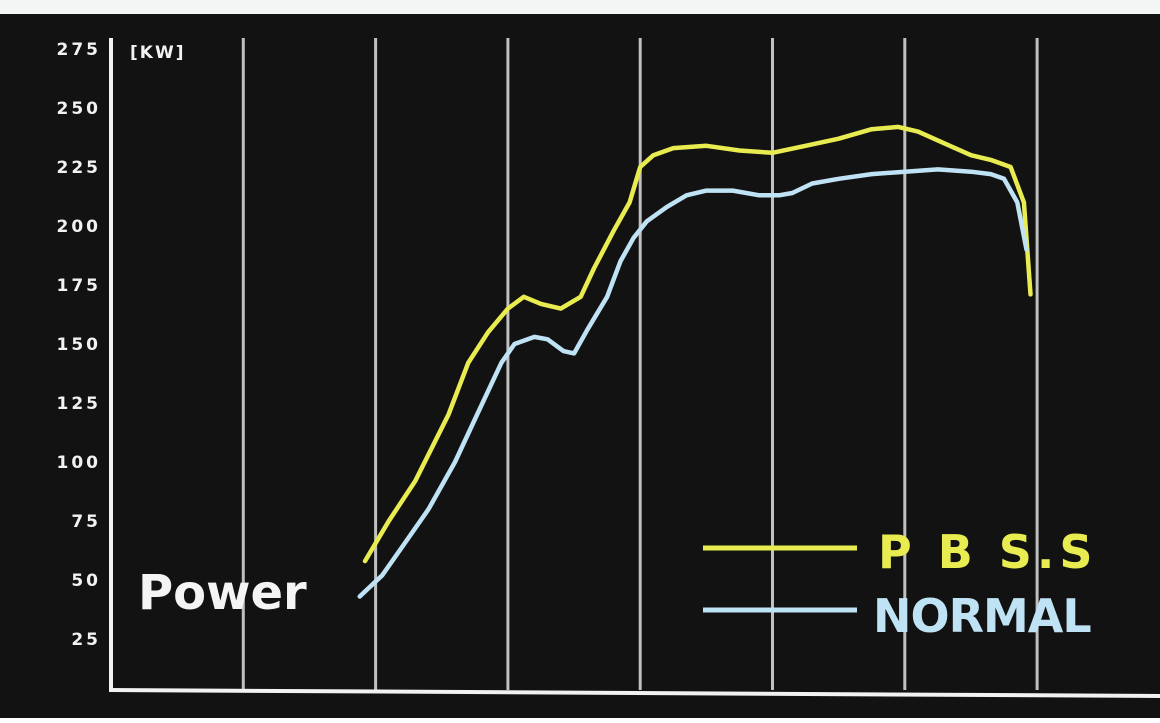 Image resolution: width=1160 pixels, height=723 pixels. Describe the element at coordinates (900, 584) in the screenshot. I see `legend: P B S.S NORMAL` at that location.